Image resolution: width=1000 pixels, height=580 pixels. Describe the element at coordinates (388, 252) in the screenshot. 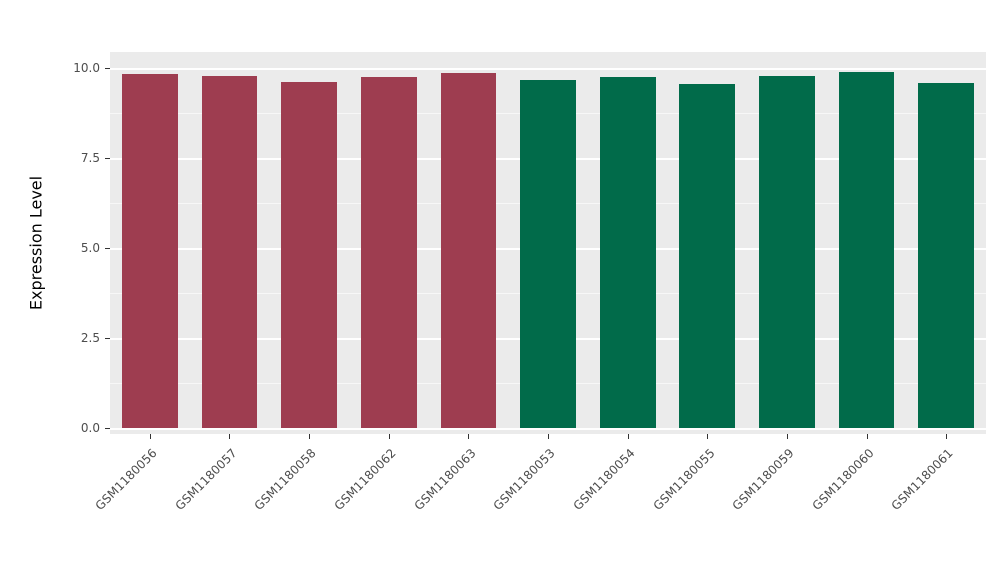

I see `bar-GSM1180062` at that location.